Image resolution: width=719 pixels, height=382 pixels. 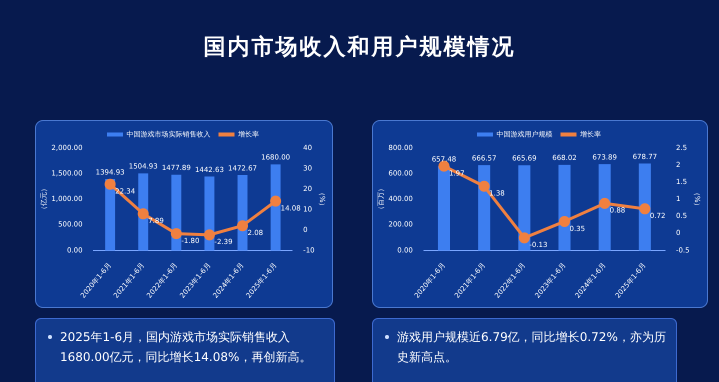 I want to click on text: 2025年1-6月，国内游戏市场实际销售收入1680.00亿元，同比增长14.08%，再创新高。, so click(x=186, y=347).